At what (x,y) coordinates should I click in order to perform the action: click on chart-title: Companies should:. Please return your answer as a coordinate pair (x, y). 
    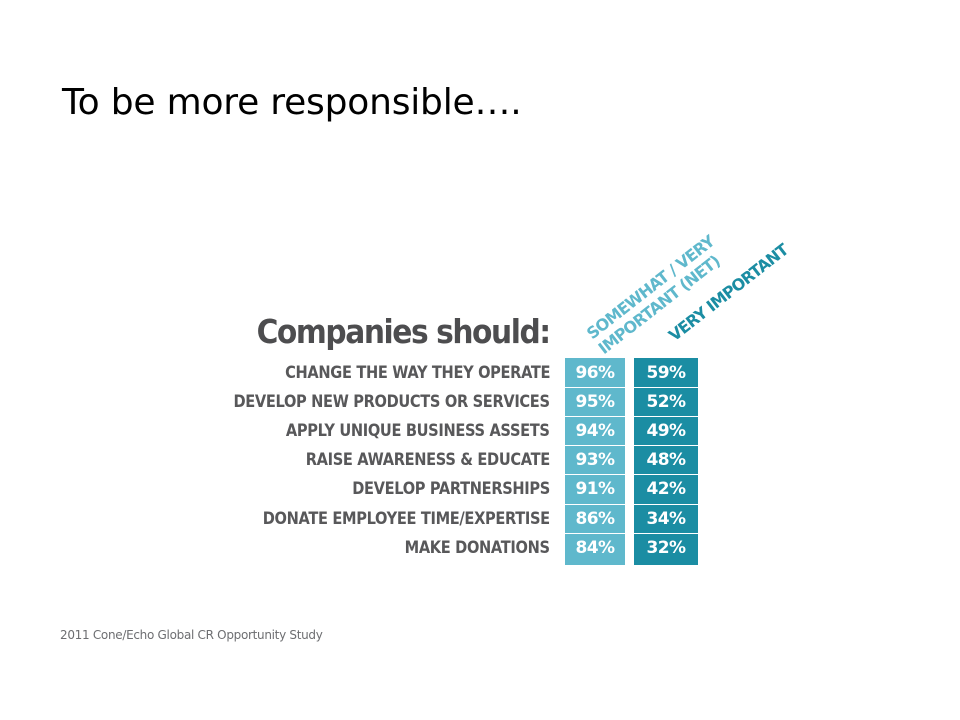
    Looking at the image, I should click on (404, 331).